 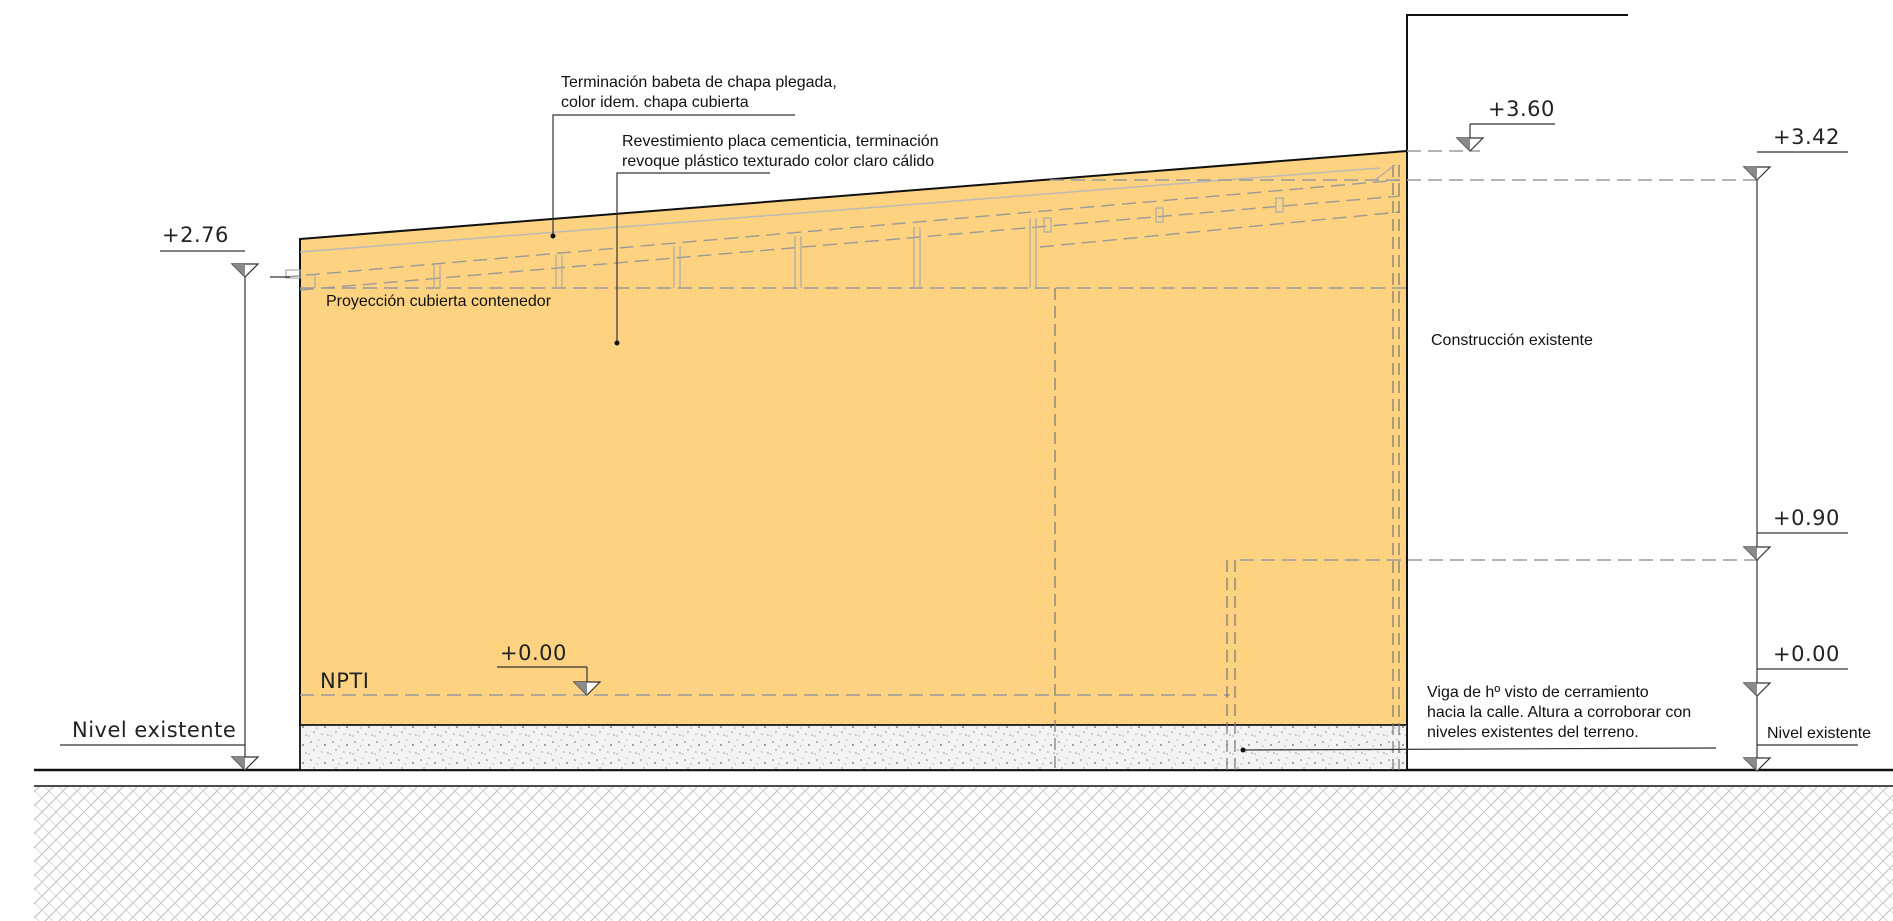 I want to click on level-roof-peak: +3.60, so click(x=1521, y=109).